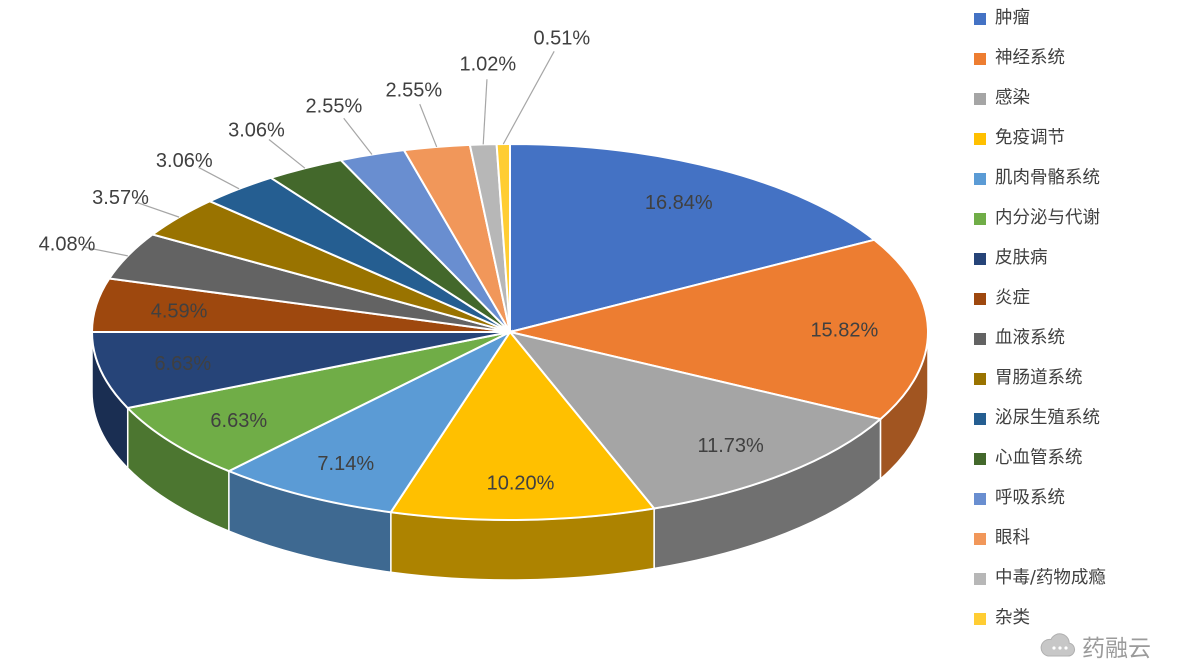 The width and height of the screenshot is (1183, 671). I want to click on legend-label: 免疫调节, so click(1030, 138).